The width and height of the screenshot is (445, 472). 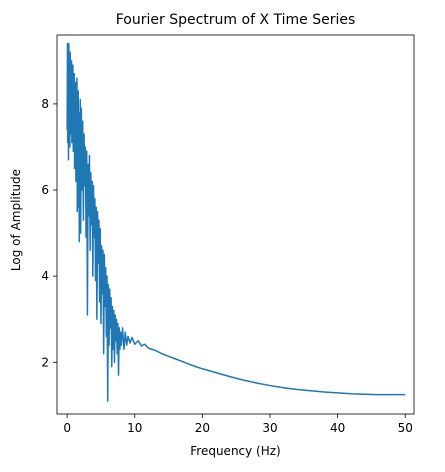 What do you see at coordinates (337, 428) in the screenshot?
I see `x-tick-label-40: 40` at bounding box center [337, 428].